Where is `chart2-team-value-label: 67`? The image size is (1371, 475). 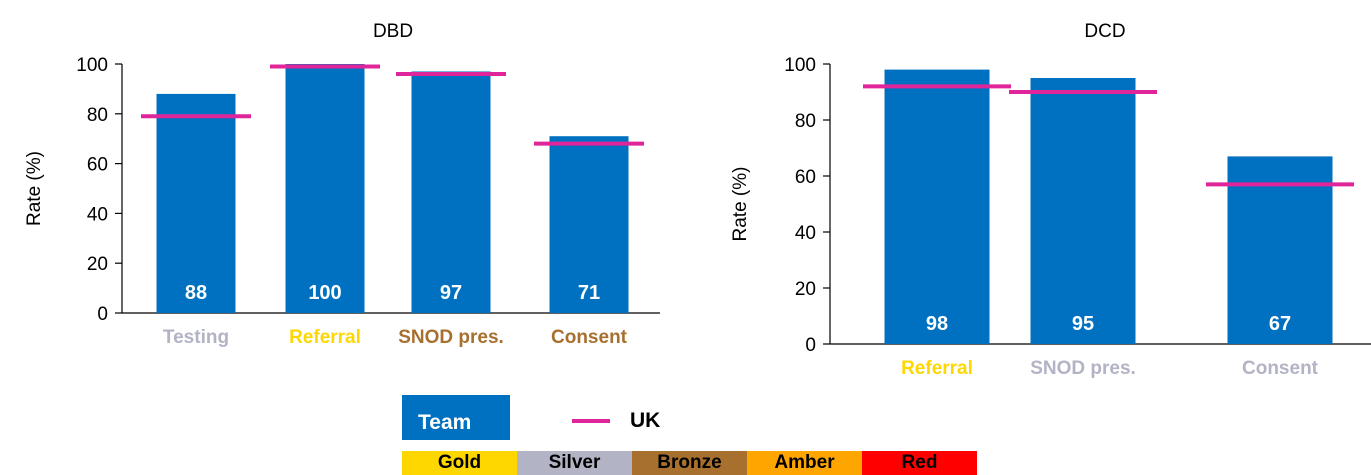
chart2-team-value-label: 67 is located at coordinates (1280, 324).